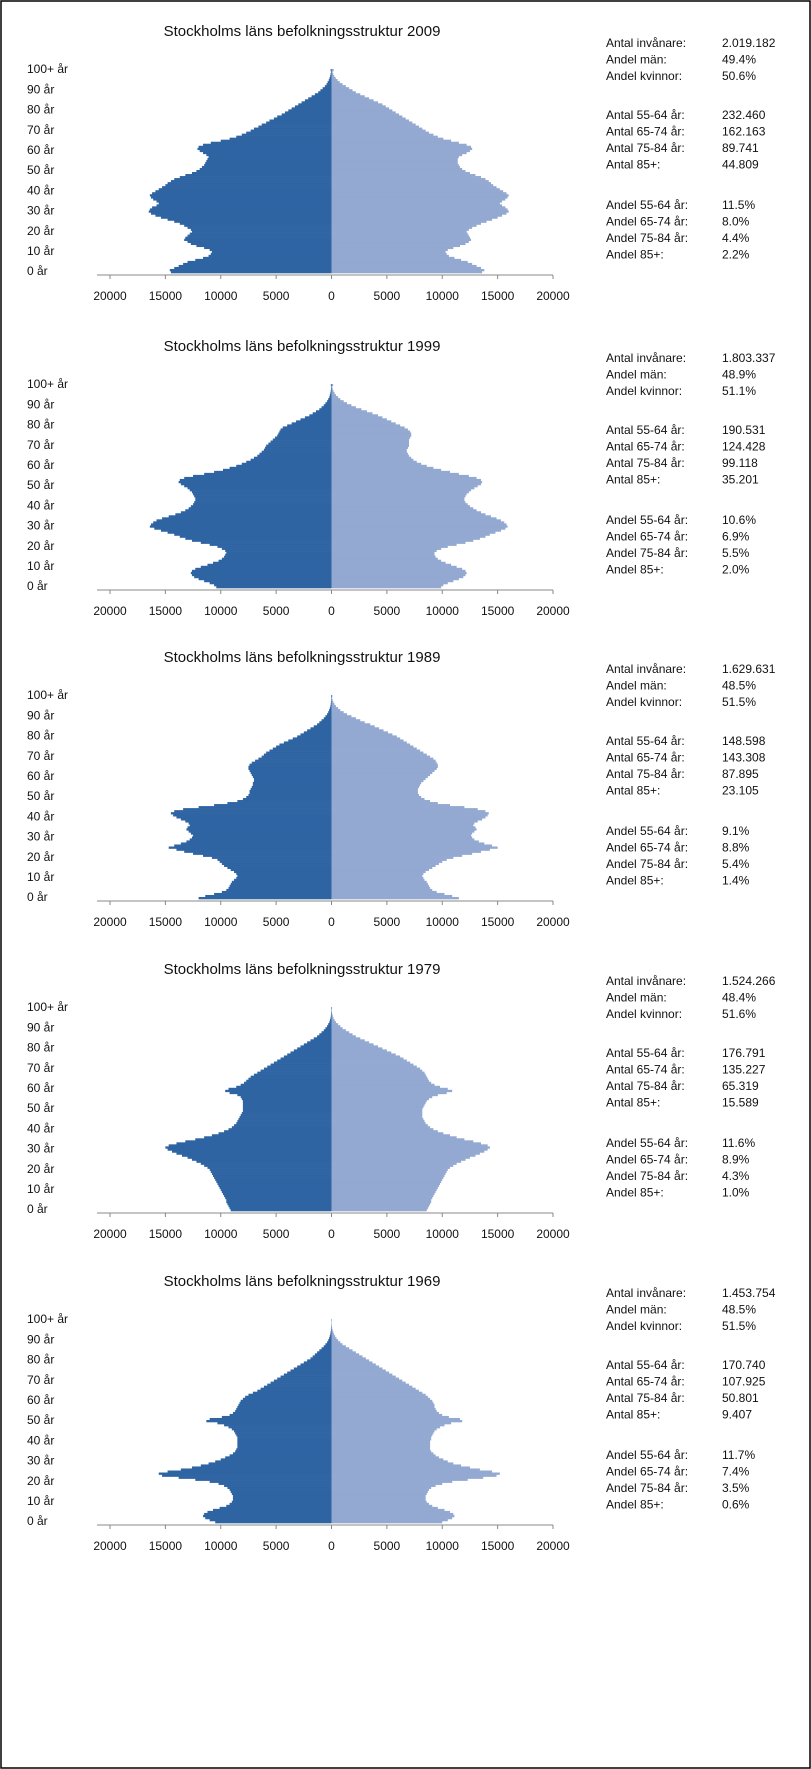 The width and height of the screenshot is (811, 1769). Describe the element at coordinates (749, 981) in the screenshot. I see `stat-value: 1.524.266` at that location.